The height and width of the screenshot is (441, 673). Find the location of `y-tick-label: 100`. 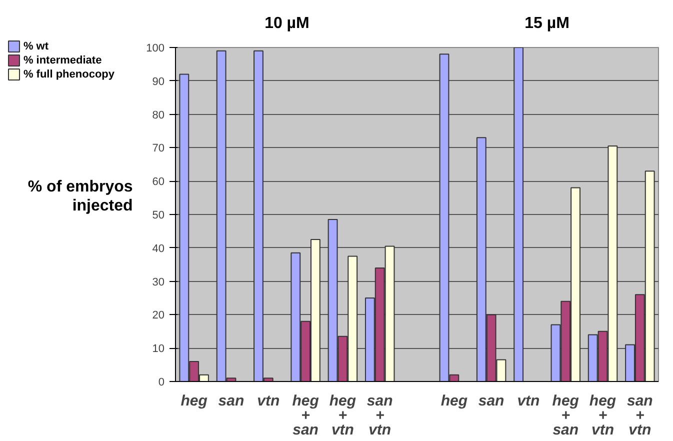

y-tick-label: 100 is located at coordinates (155, 48).